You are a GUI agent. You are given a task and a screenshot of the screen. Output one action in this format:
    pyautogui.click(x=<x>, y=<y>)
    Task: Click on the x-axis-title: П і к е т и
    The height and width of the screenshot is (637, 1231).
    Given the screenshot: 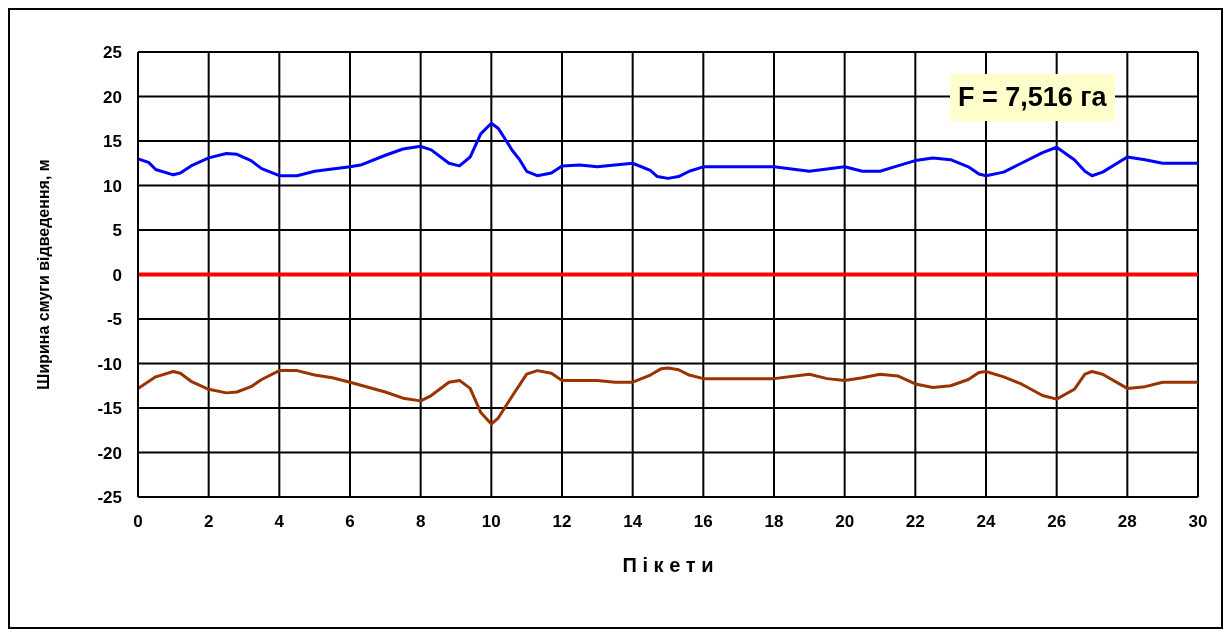 What is the action you would take?
    pyautogui.click(x=668, y=565)
    